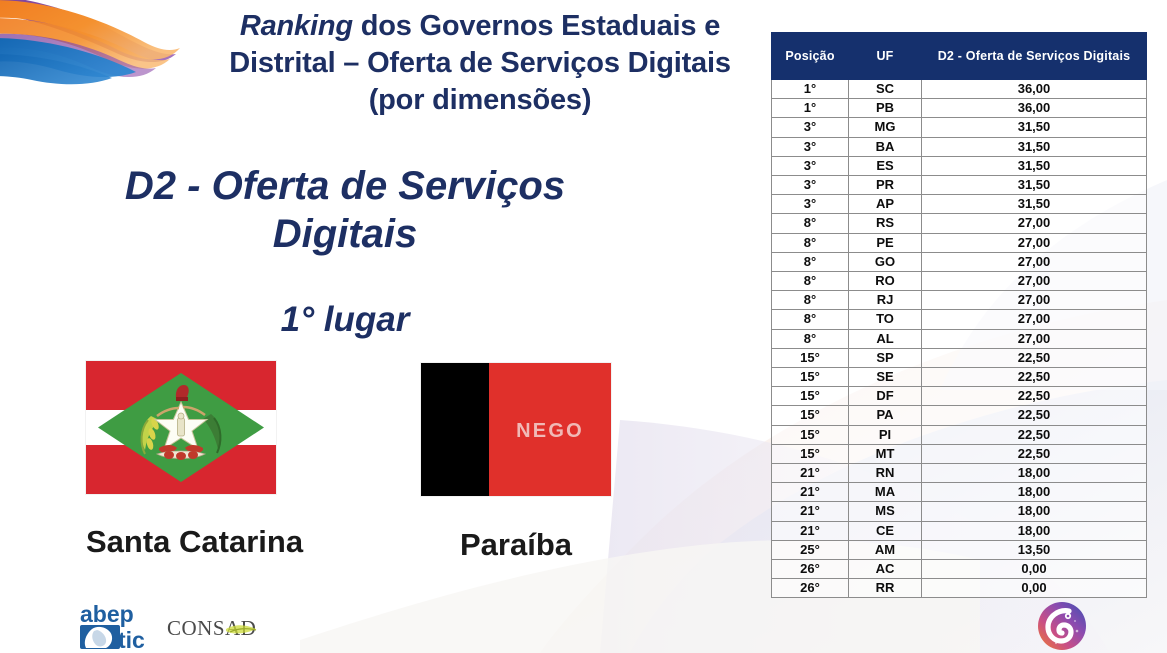 The image size is (1167, 653). I want to click on table-row: 3° AP 31,50, so click(959, 204).